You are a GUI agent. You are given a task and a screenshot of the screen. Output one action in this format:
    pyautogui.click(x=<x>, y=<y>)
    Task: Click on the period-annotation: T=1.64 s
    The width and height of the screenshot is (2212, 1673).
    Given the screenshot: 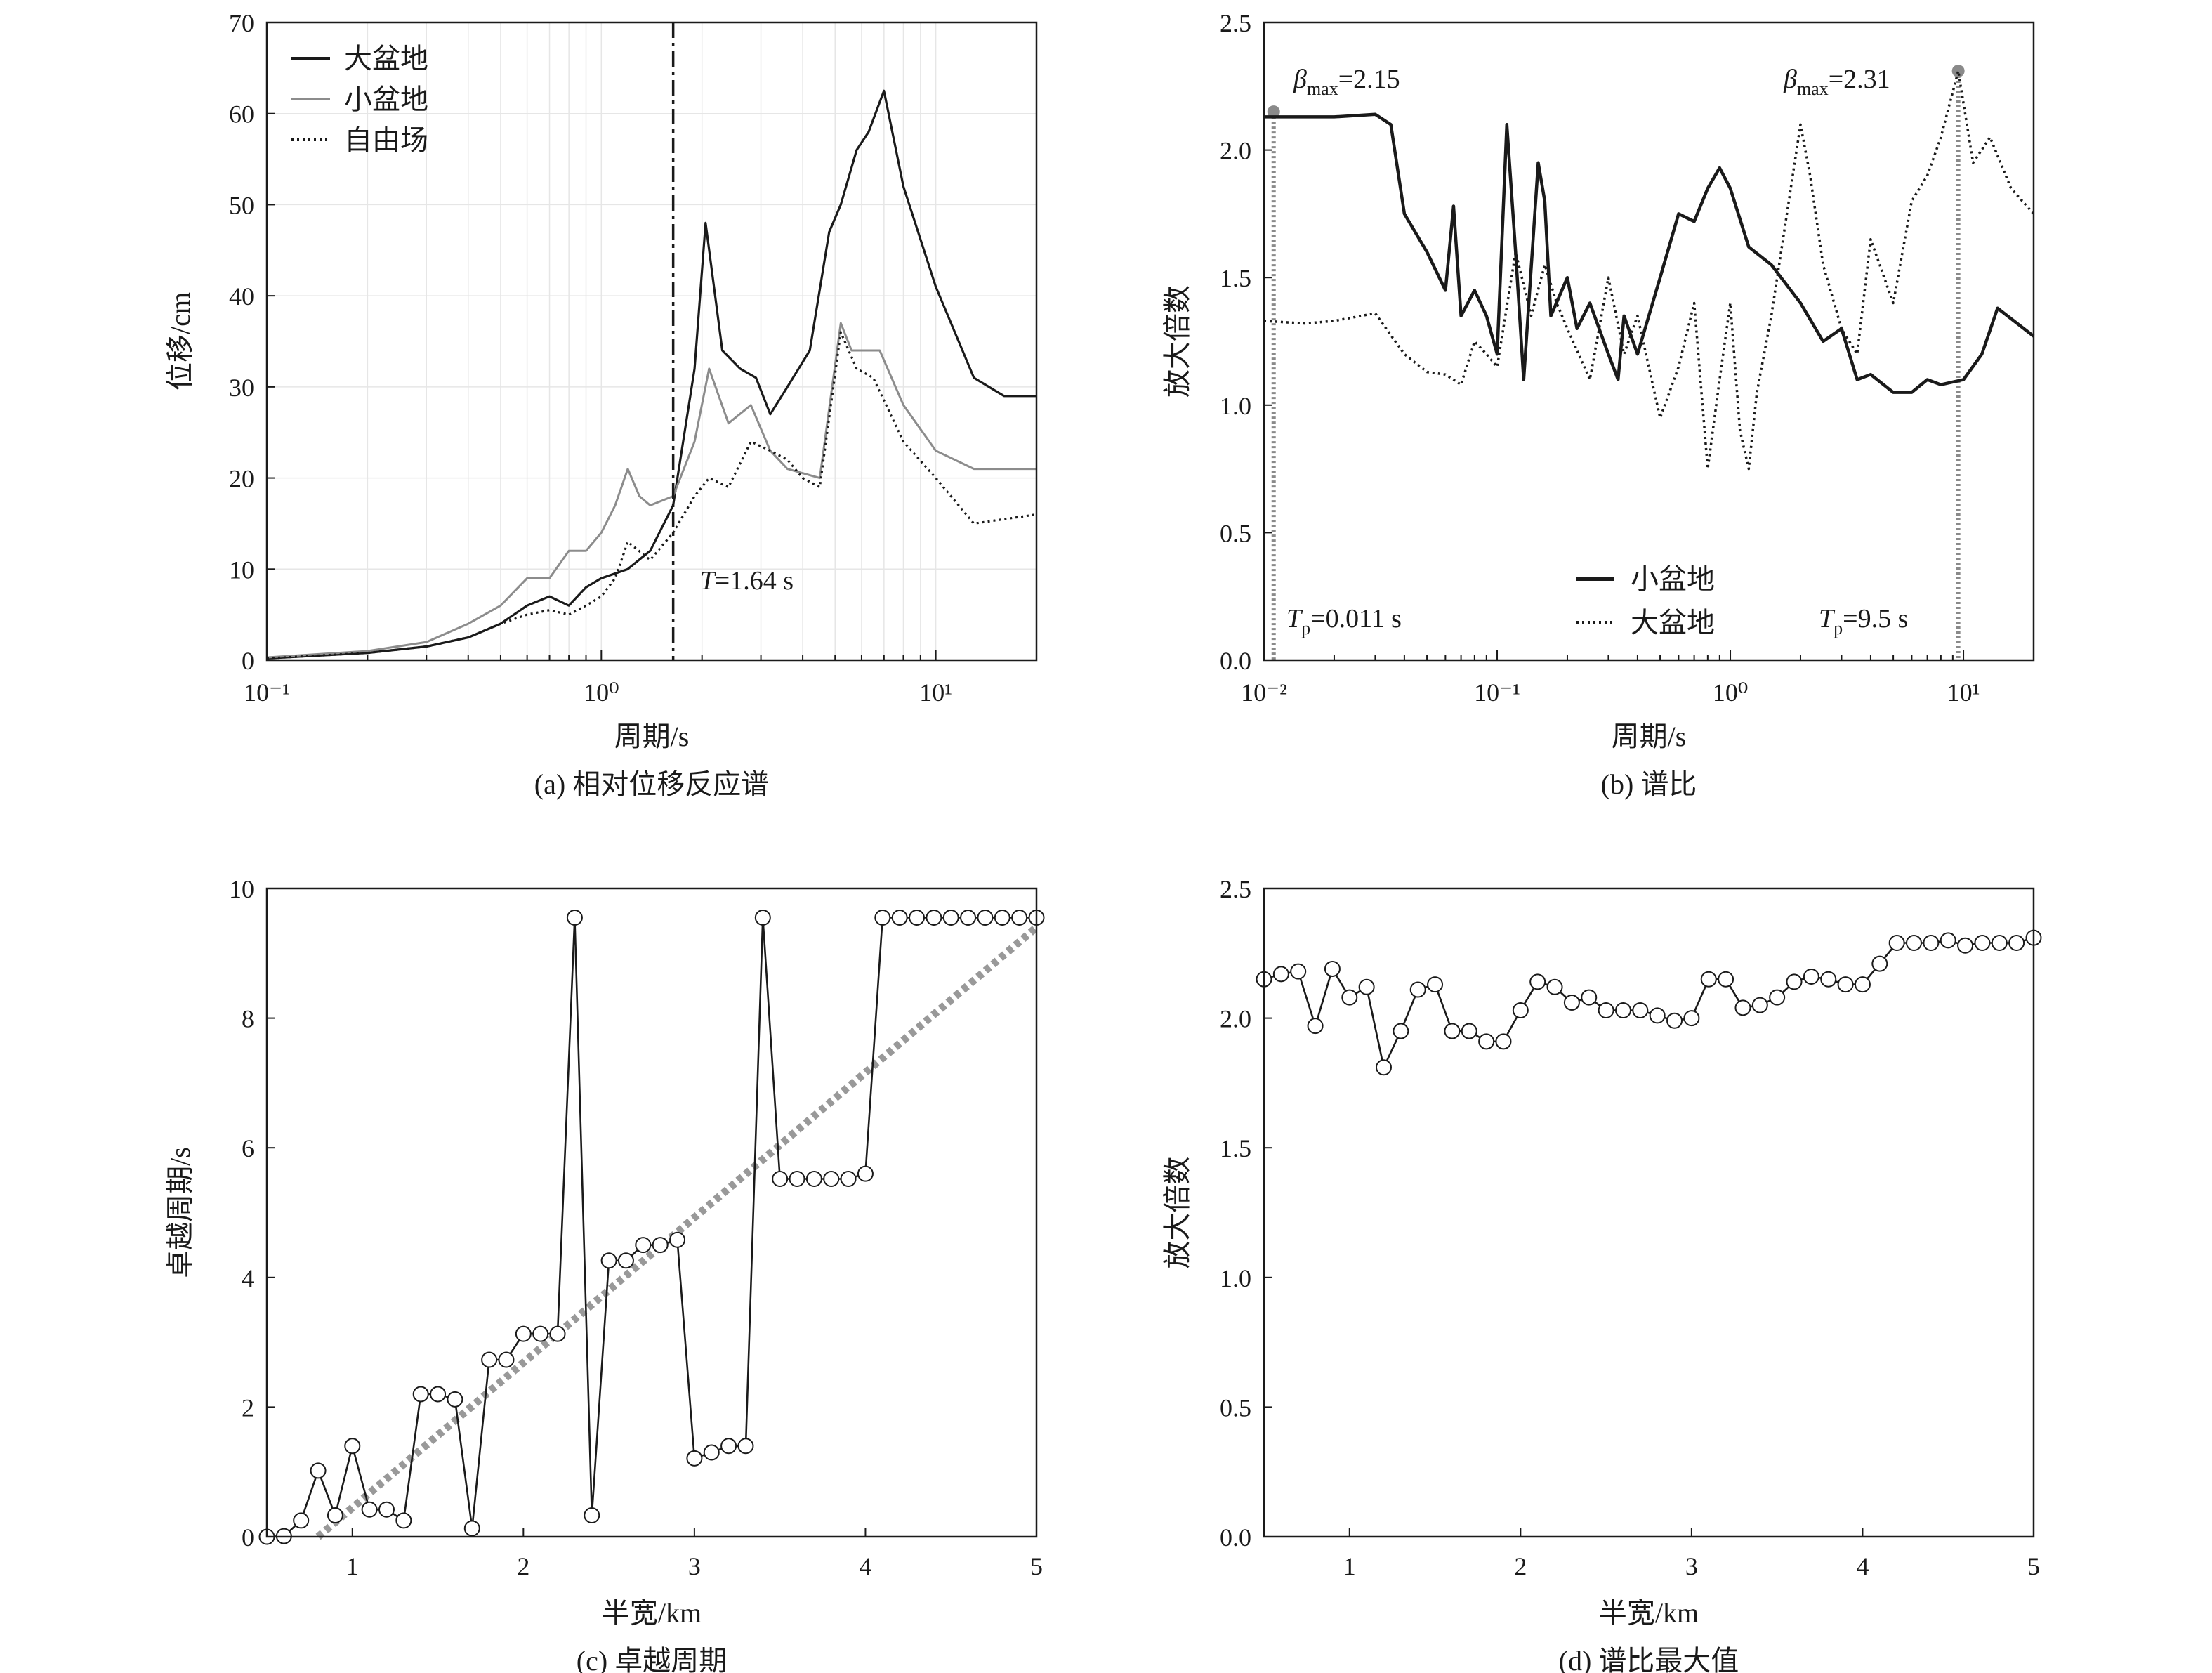 What is the action you would take?
    pyautogui.click(x=747, y=581)
    